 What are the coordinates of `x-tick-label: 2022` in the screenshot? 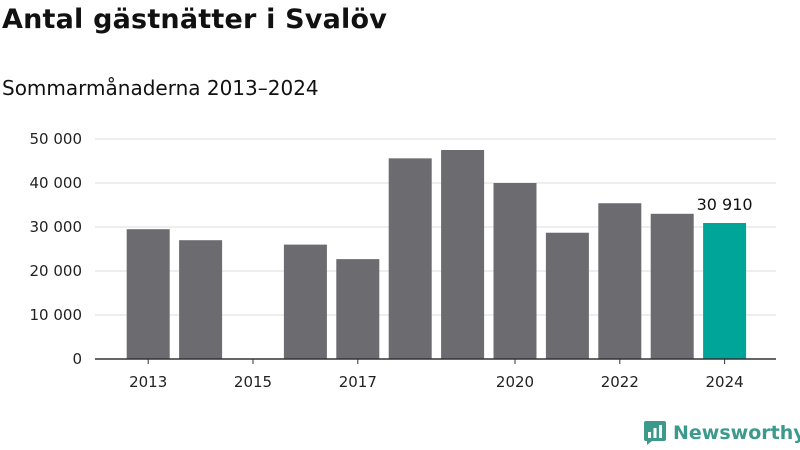 It's located at (620, 382).